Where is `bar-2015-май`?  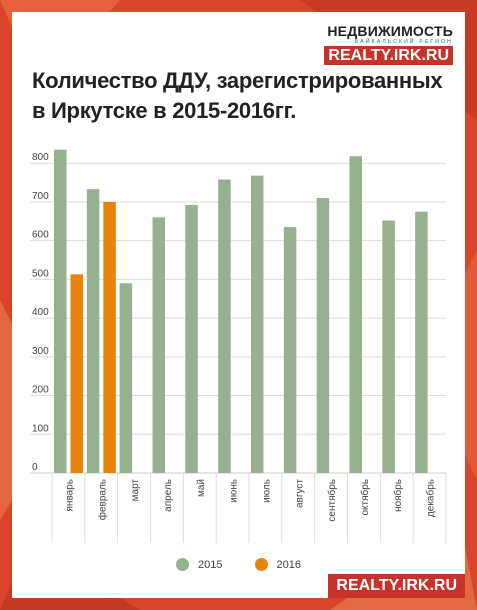
bar-2015-май is located at coordinates (191, 339).